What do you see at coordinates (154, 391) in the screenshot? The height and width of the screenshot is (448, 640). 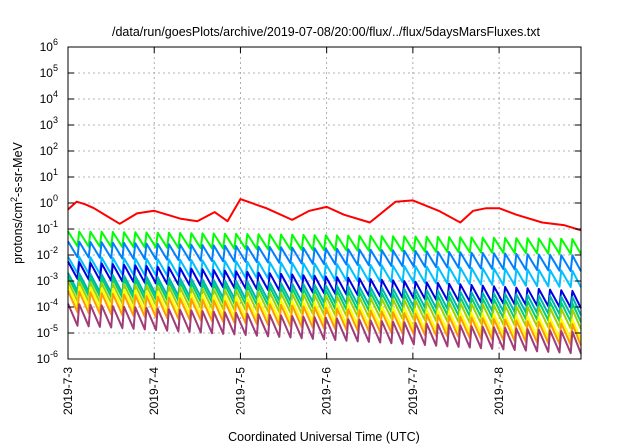 I see `x-tick-label: 2019-7-4` at bounding box center [154, 391].